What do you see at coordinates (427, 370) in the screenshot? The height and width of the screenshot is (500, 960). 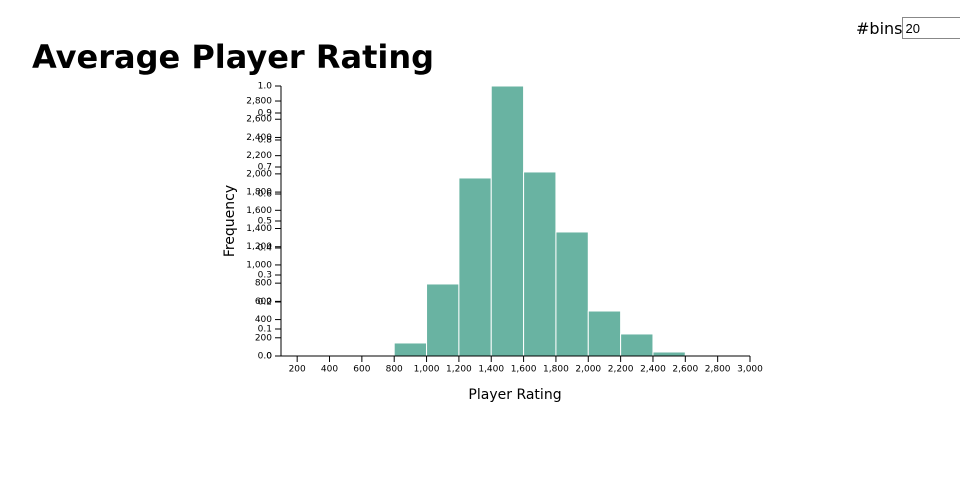 I see `x-tick-label: 1,000` at bounding box center [427, 370].